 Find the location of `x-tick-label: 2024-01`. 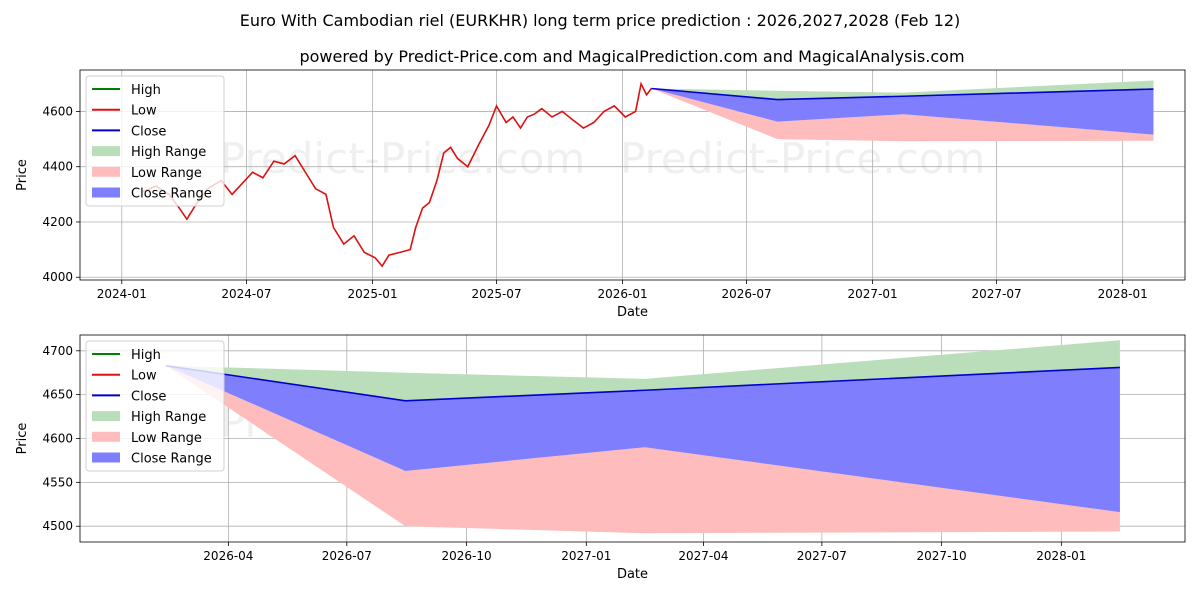

x-tick-label: 2024-01 is located at coordinates (122, 294).